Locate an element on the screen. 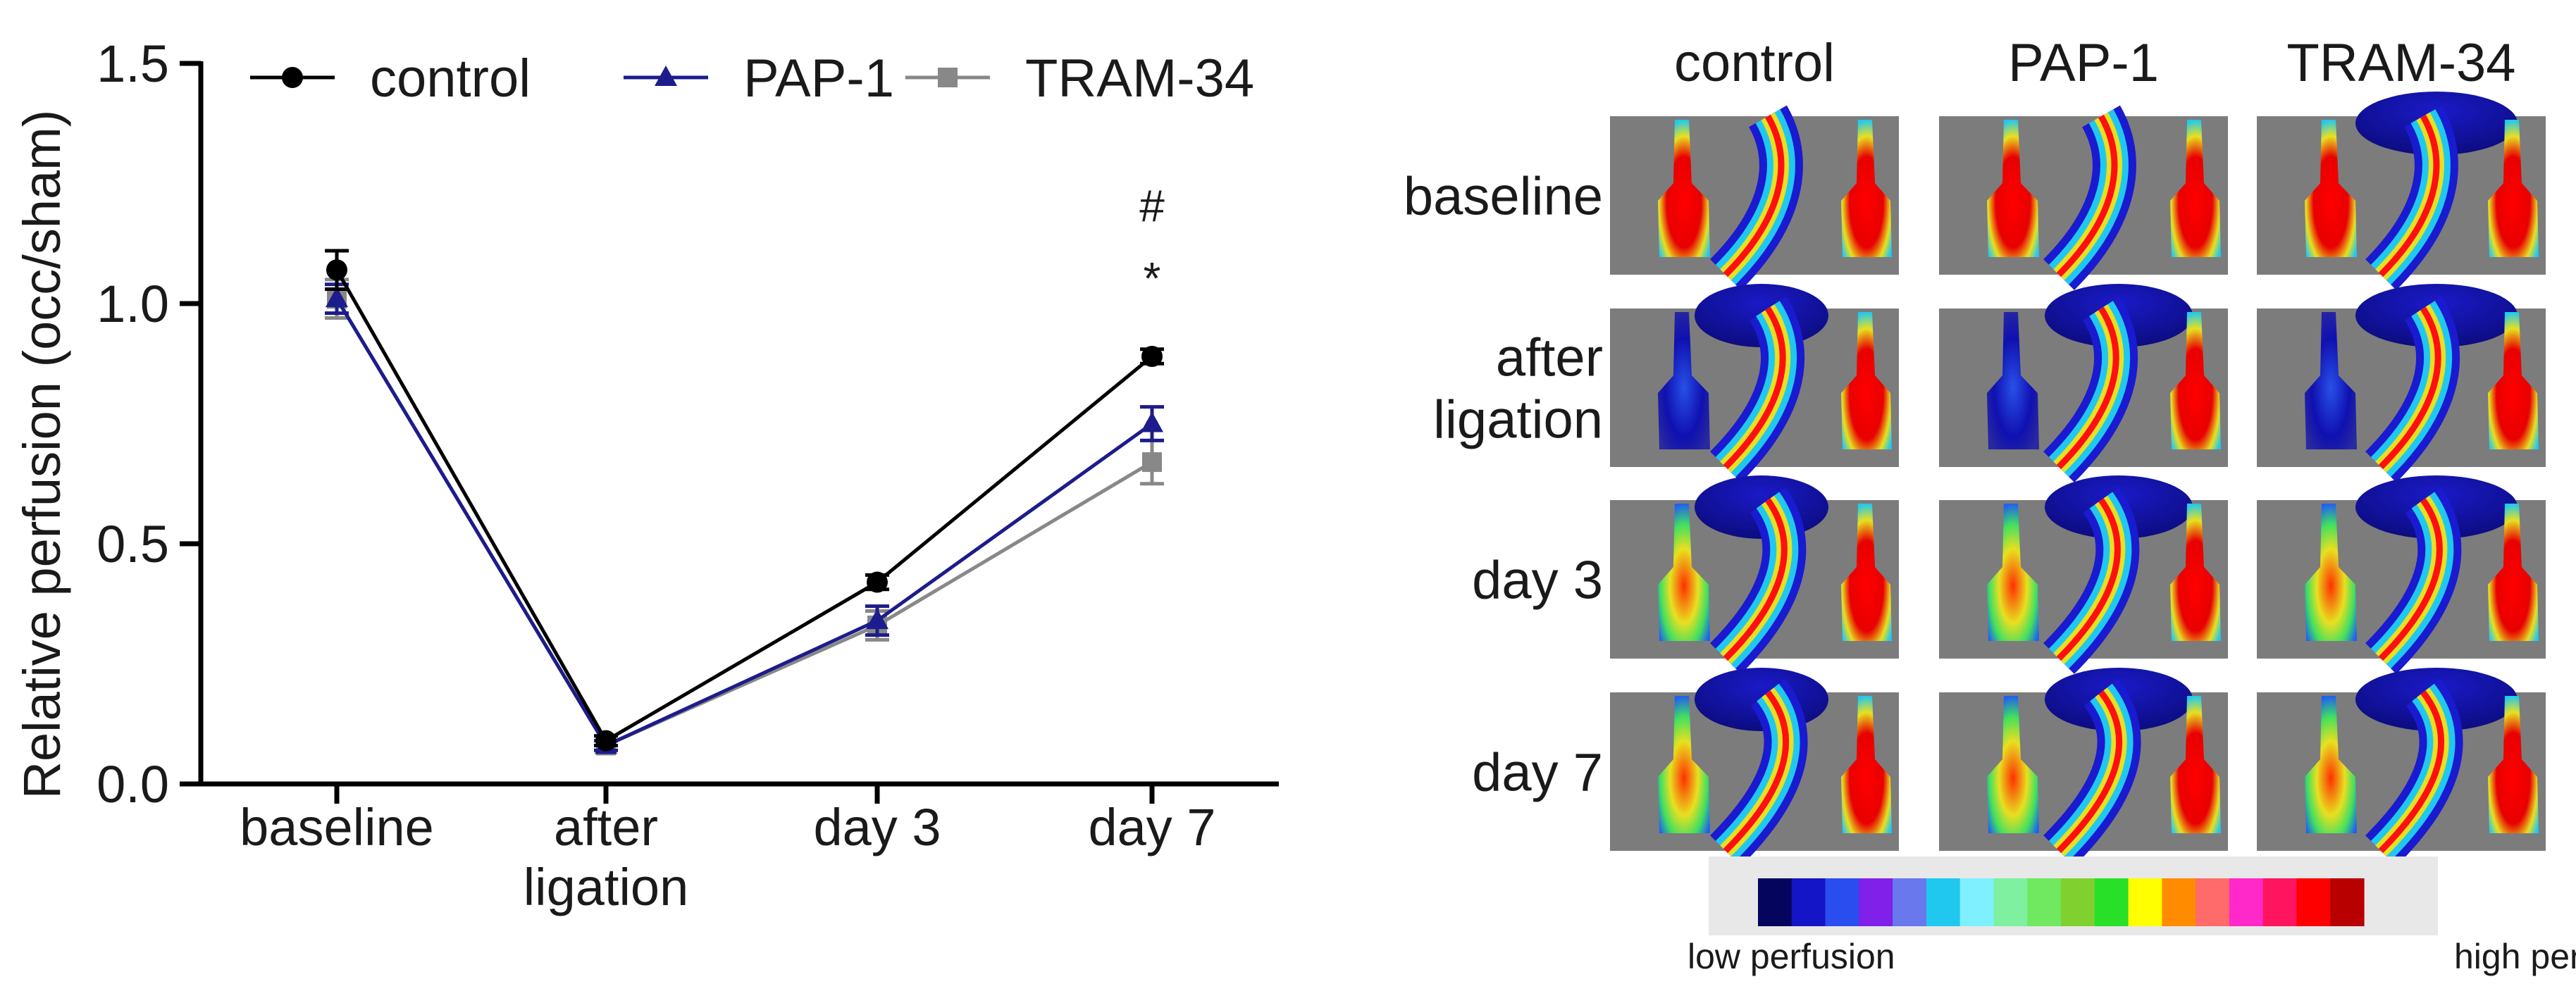 Image resolution: width=2576 pixels, height=1003 pixels. legend-item: TRAM-34 is located at coordinates (1079, 79).